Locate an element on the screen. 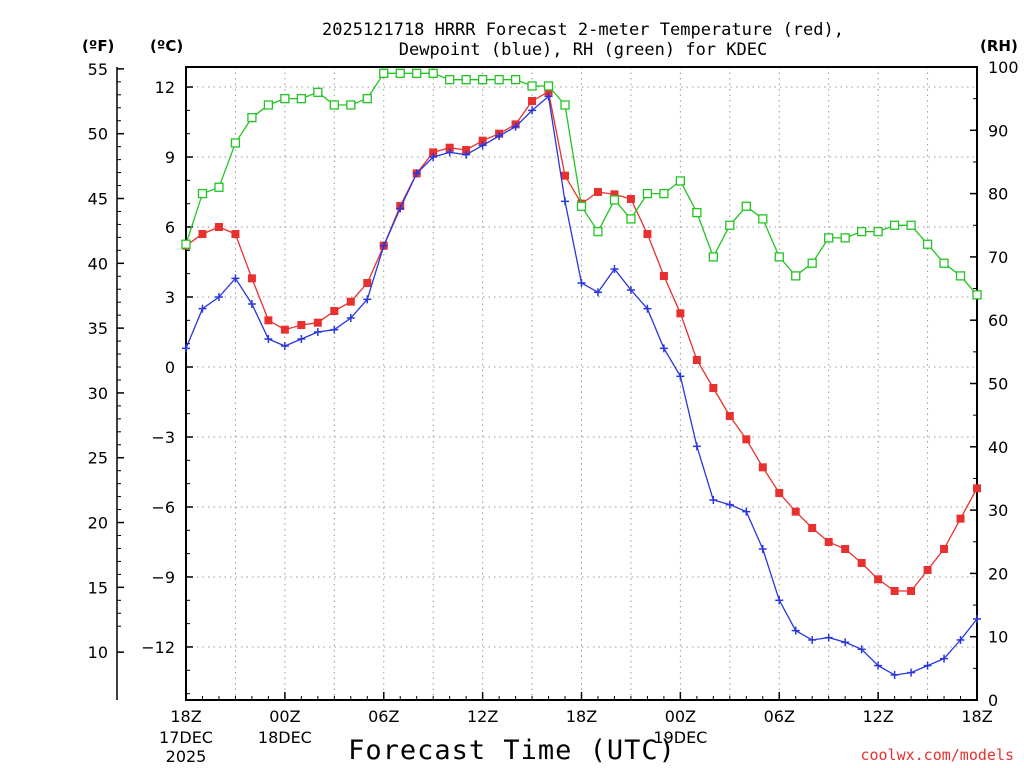 This screenshot has width=1024, height=768. fahrenheit-tick-label: 45 is located at coordinates (98, 199).